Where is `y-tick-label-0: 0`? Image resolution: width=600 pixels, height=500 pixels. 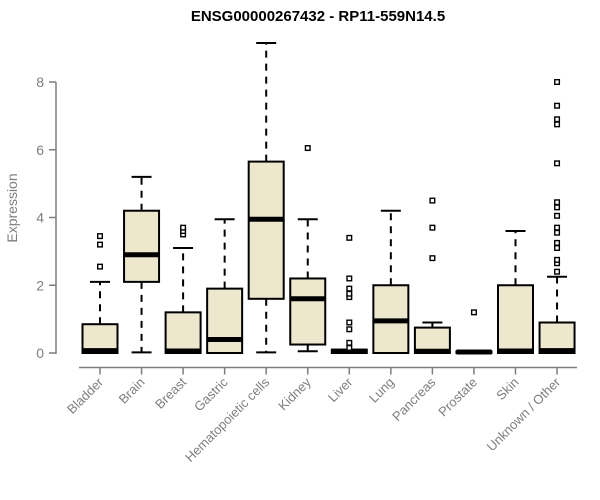 y-tick-label-0: 0 is located at coordinates (40, 353).